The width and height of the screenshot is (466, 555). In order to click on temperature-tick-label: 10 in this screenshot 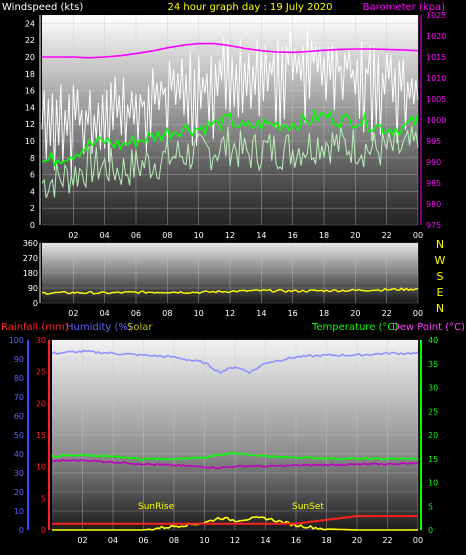, I will do `click(433, 483)`.